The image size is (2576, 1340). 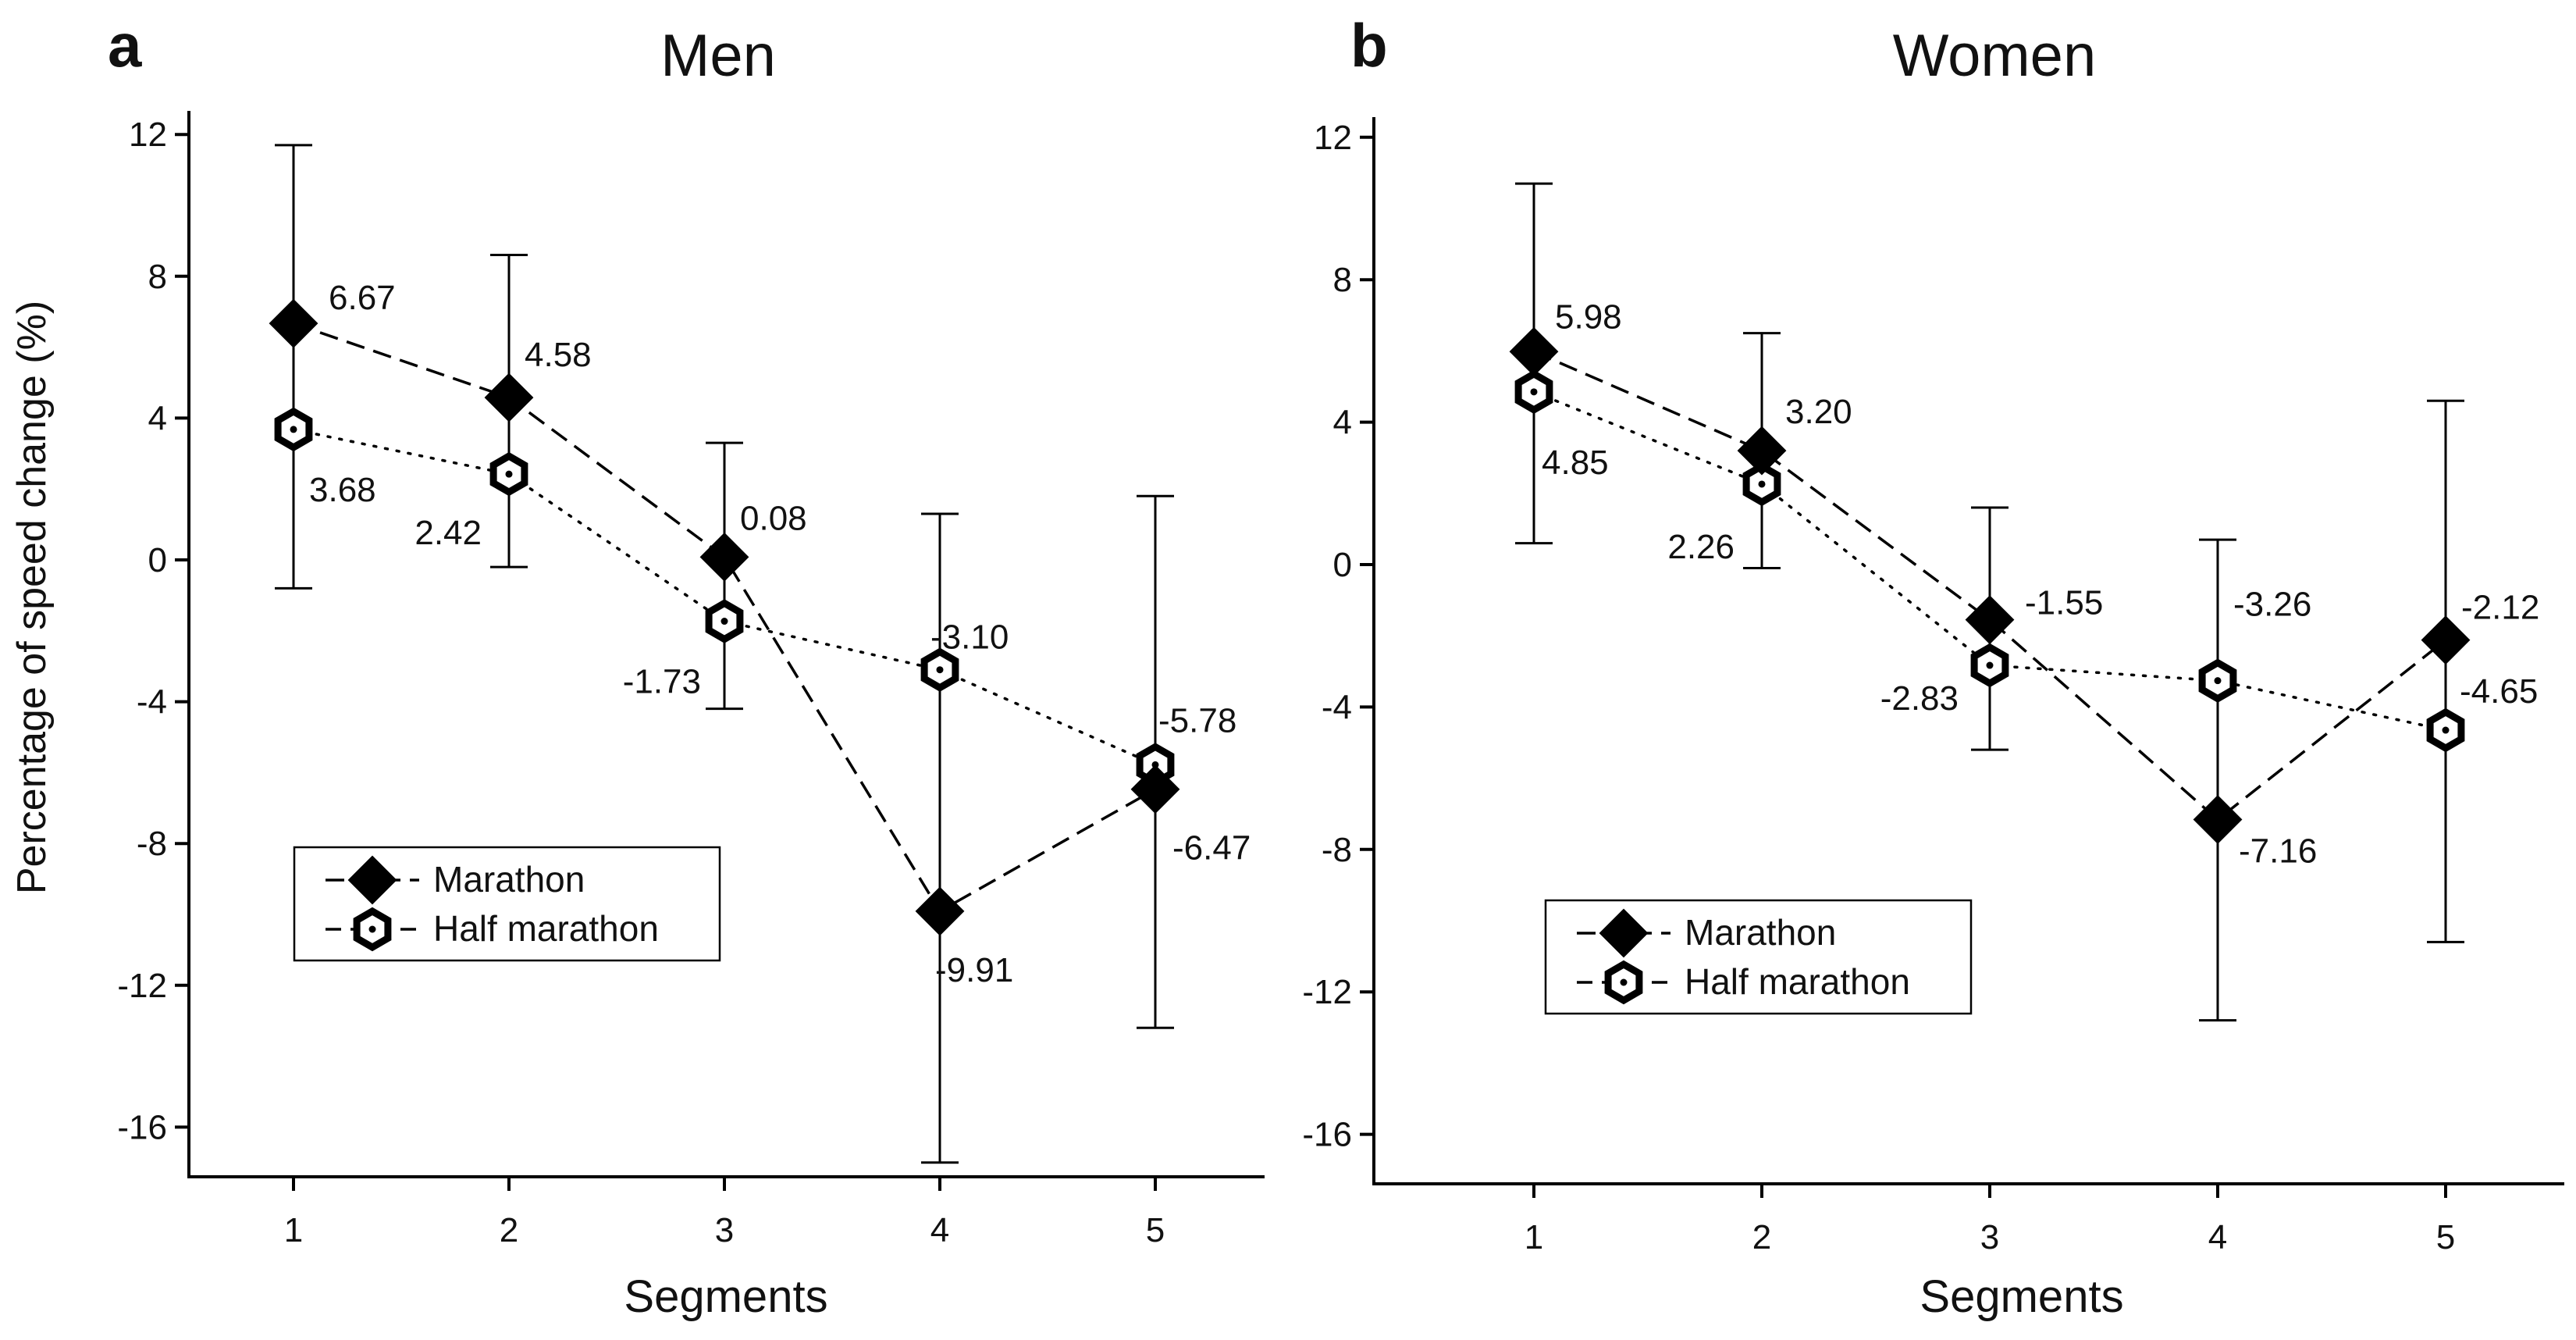 What do you see at coordinates (125, 45) in the screenshot?
I see `panel-label: a` at bounding box center [125, 45].